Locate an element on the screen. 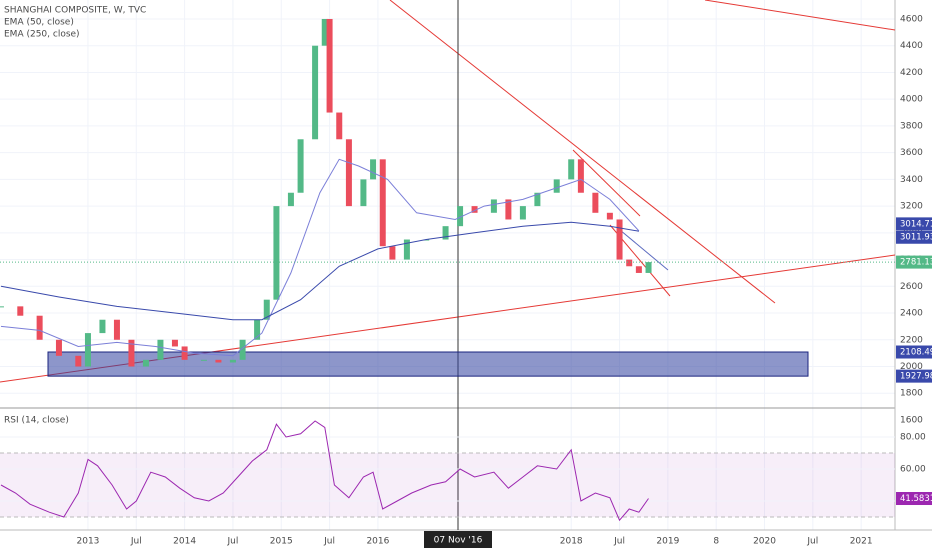 The height and width of the screenshot is (550, 932). y-tick-label: 1800 is located at coordinates (911, 394).